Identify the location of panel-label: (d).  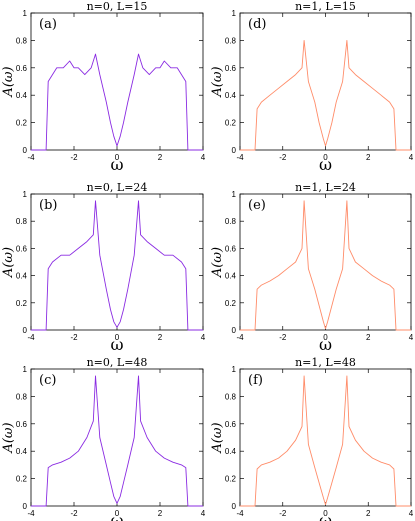
(257, 24).